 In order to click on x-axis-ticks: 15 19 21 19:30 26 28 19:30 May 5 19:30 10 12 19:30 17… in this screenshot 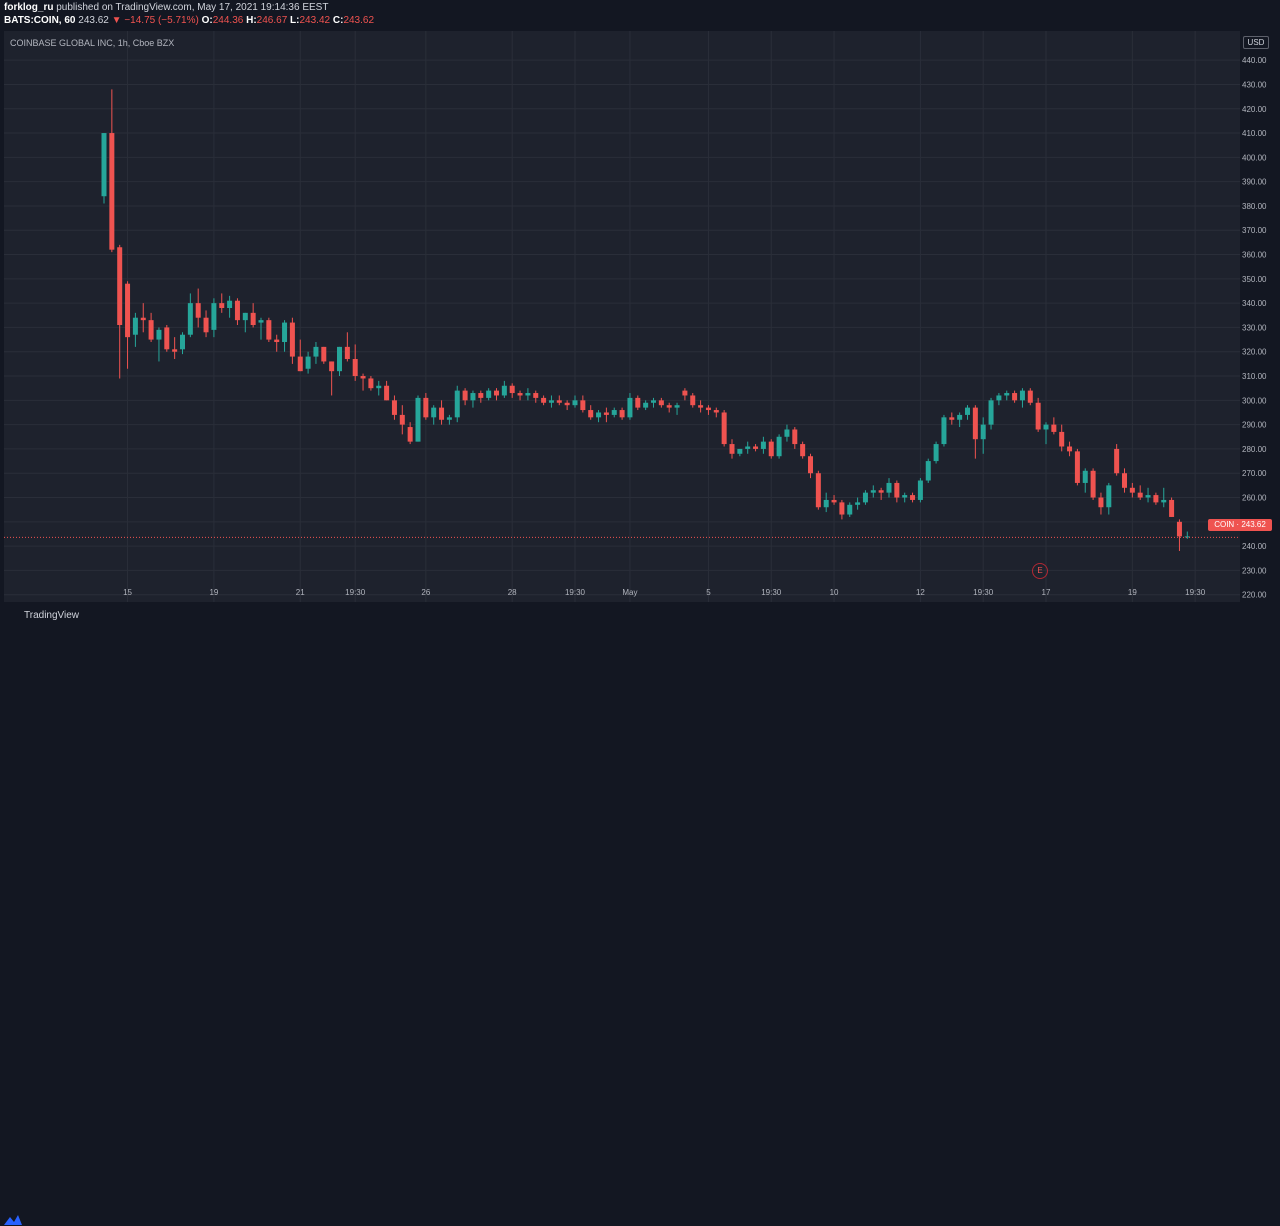, I will do `click(664, 592)`.